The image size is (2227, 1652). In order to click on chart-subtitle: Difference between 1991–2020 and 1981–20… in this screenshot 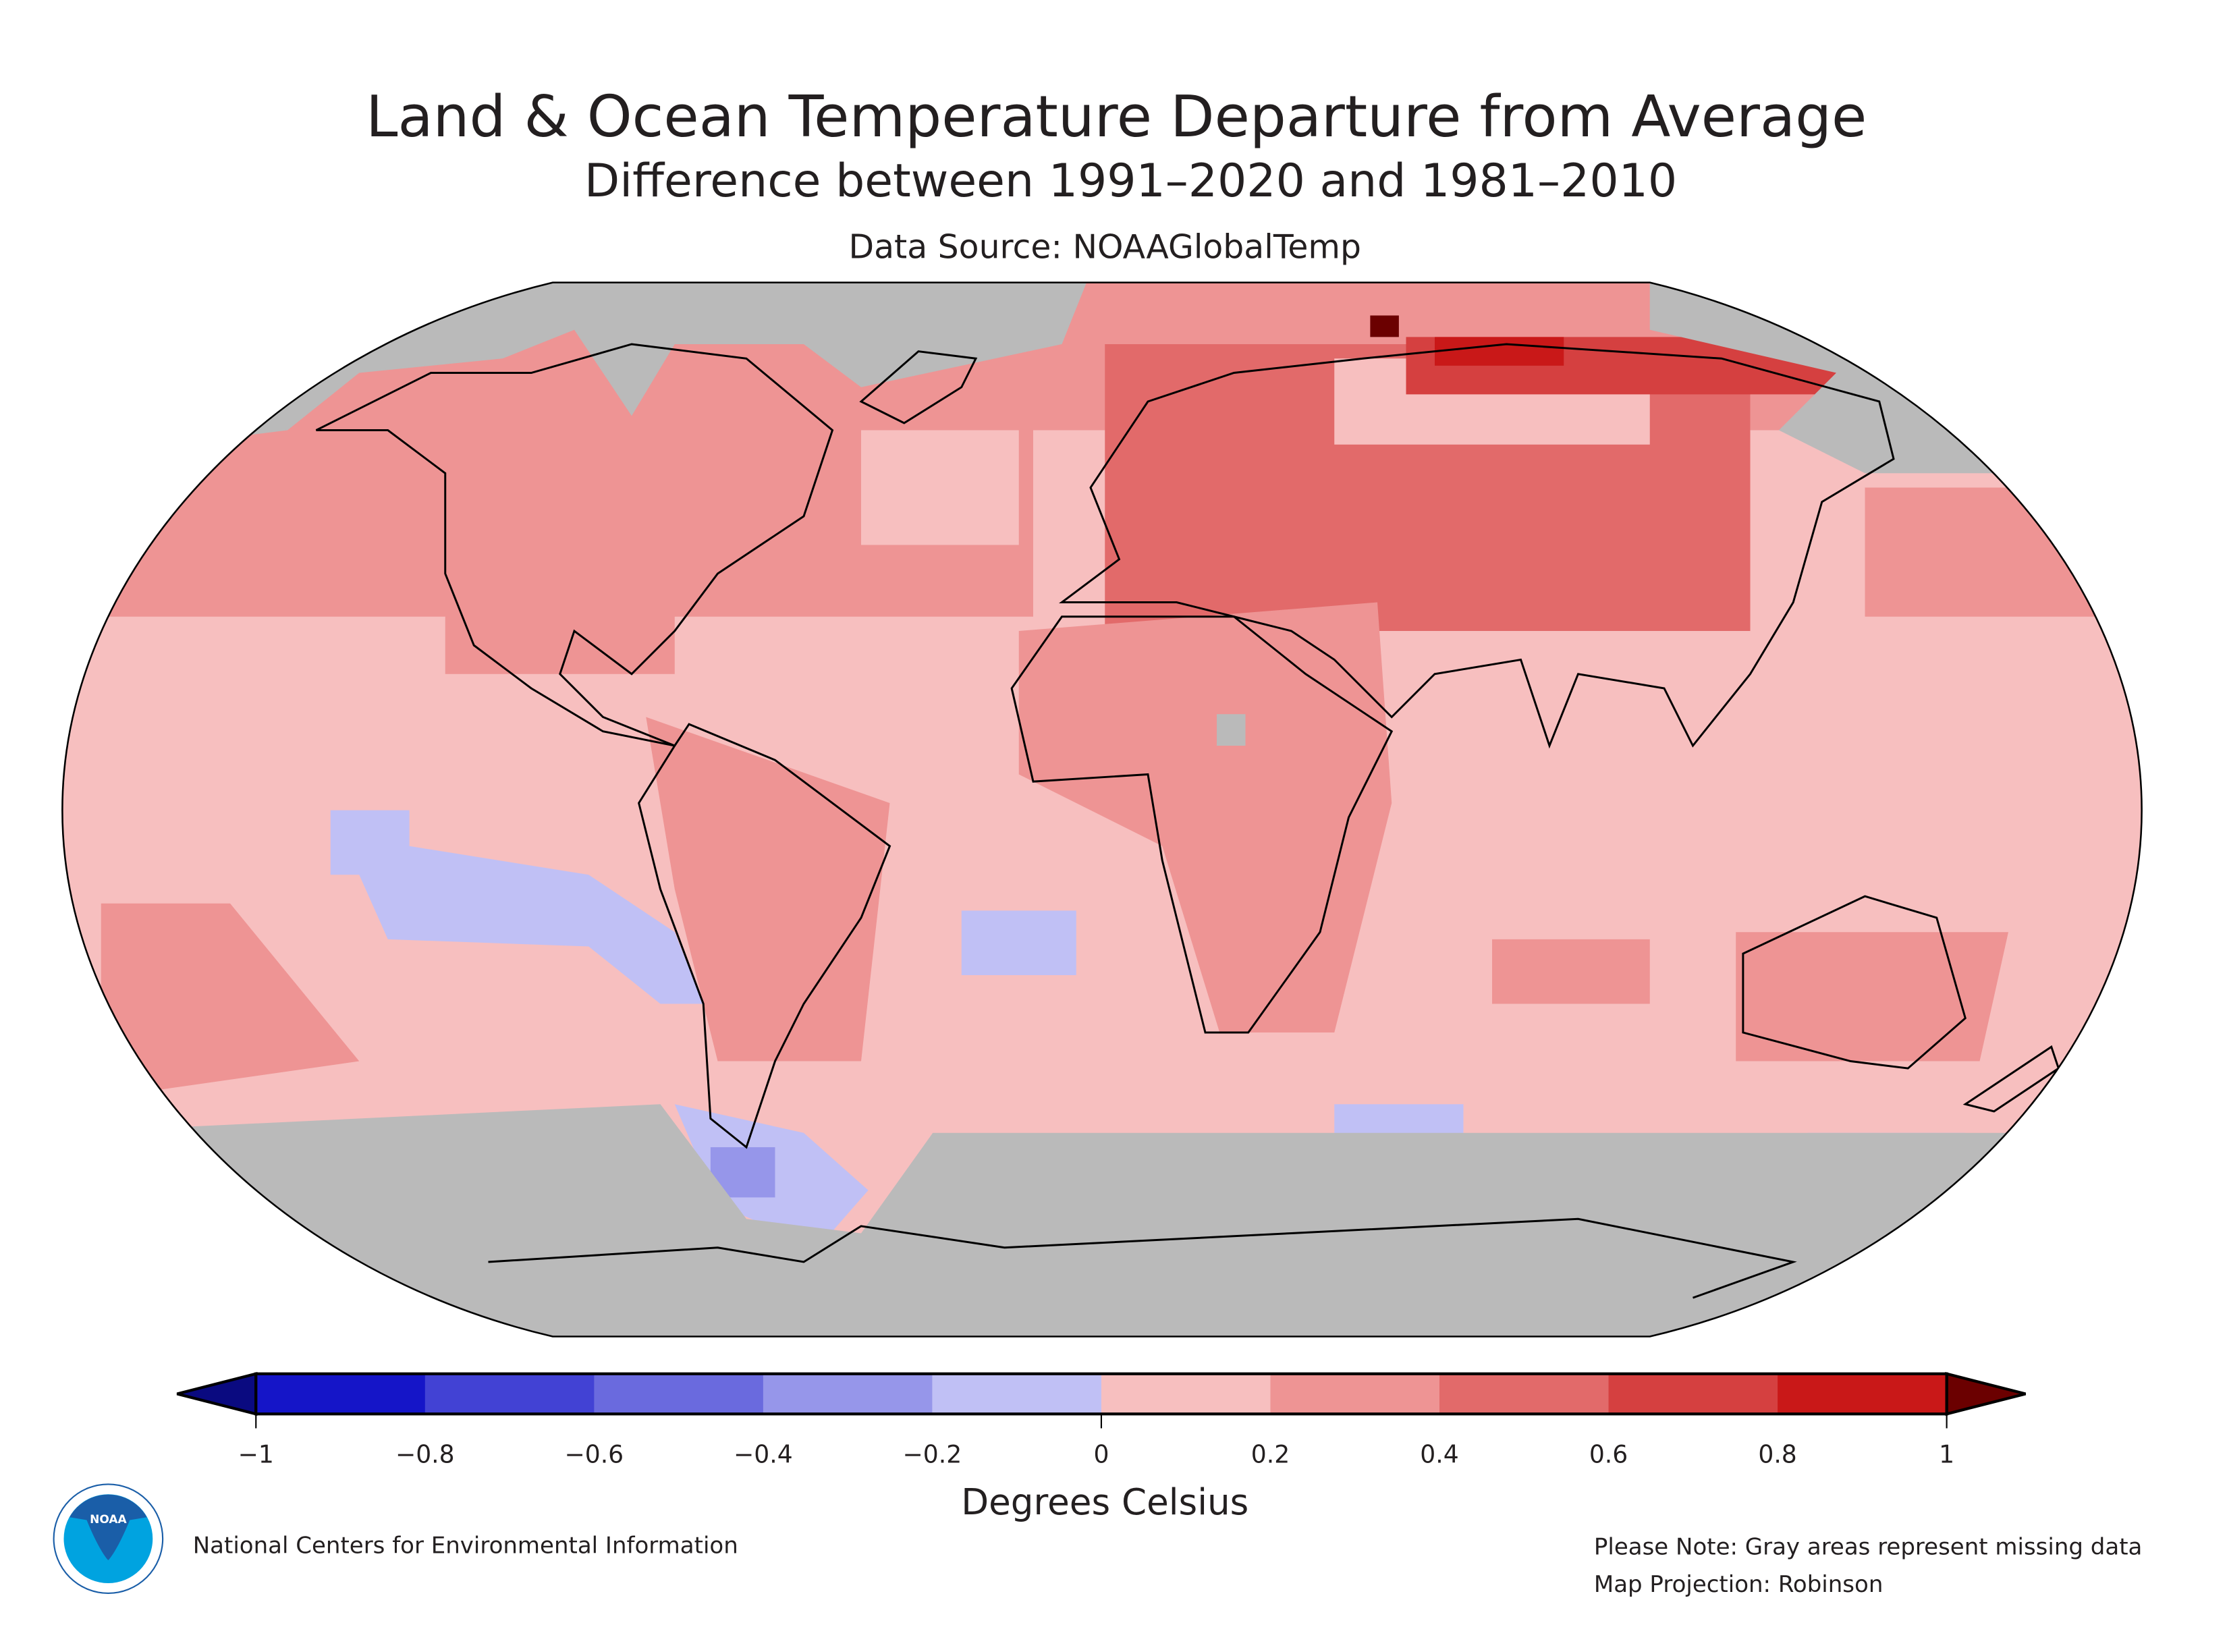, I will do `click(1130, 181)`.